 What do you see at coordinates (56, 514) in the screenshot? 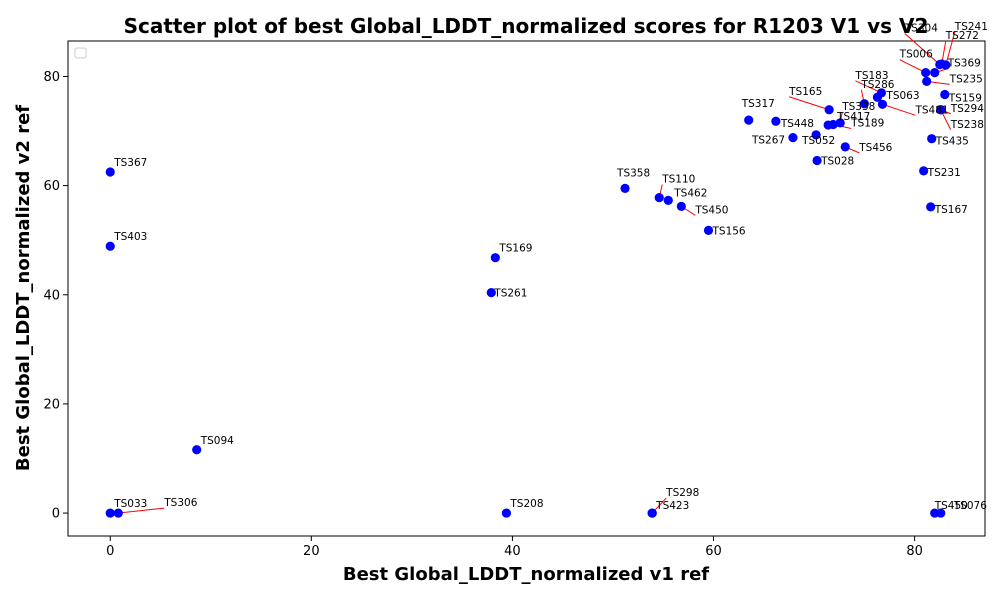
I see `y-tick-label: 0` at bounding box center [56, 514].